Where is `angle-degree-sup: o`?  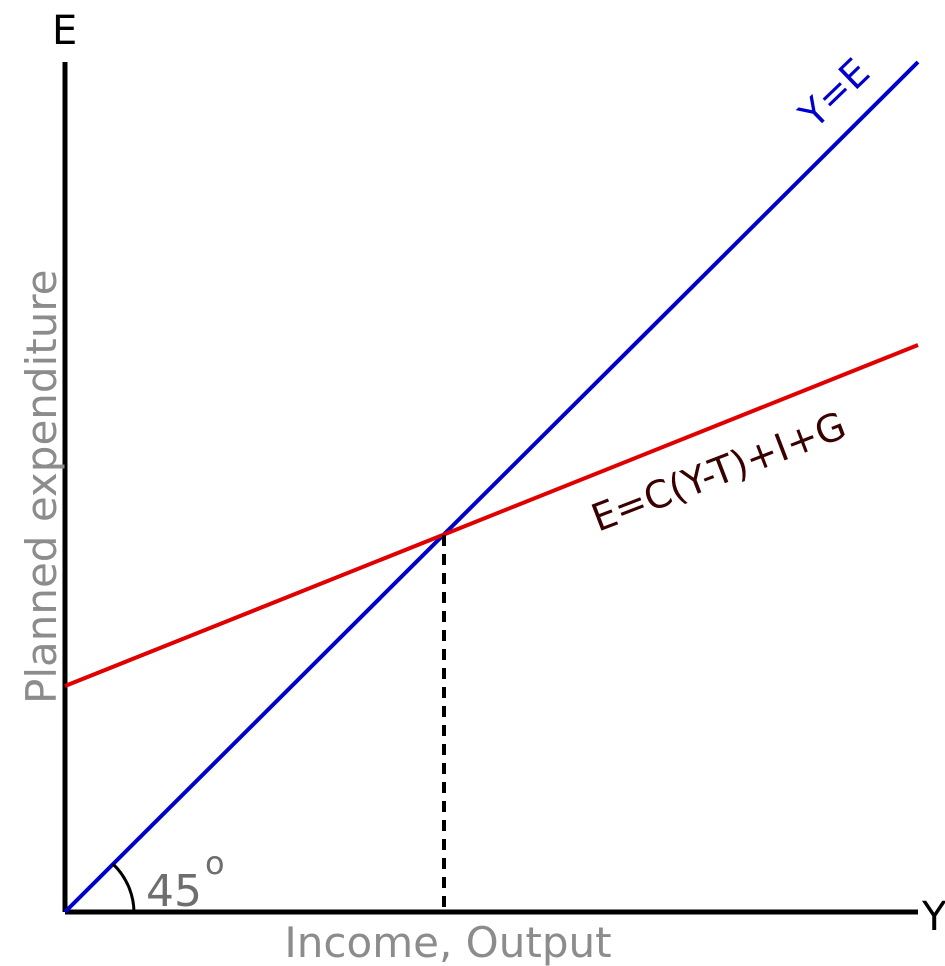 angle-degree-sup: o is located at coordinates (215, 863).